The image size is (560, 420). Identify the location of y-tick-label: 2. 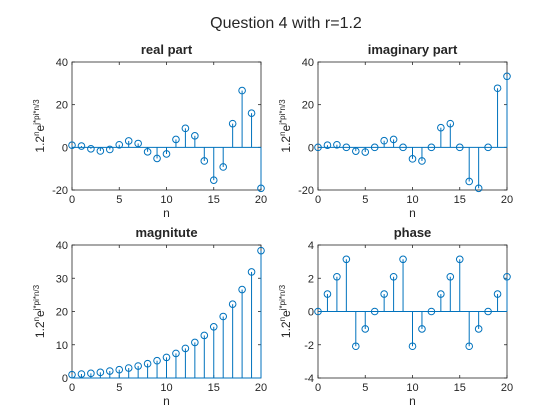
(311, 279).